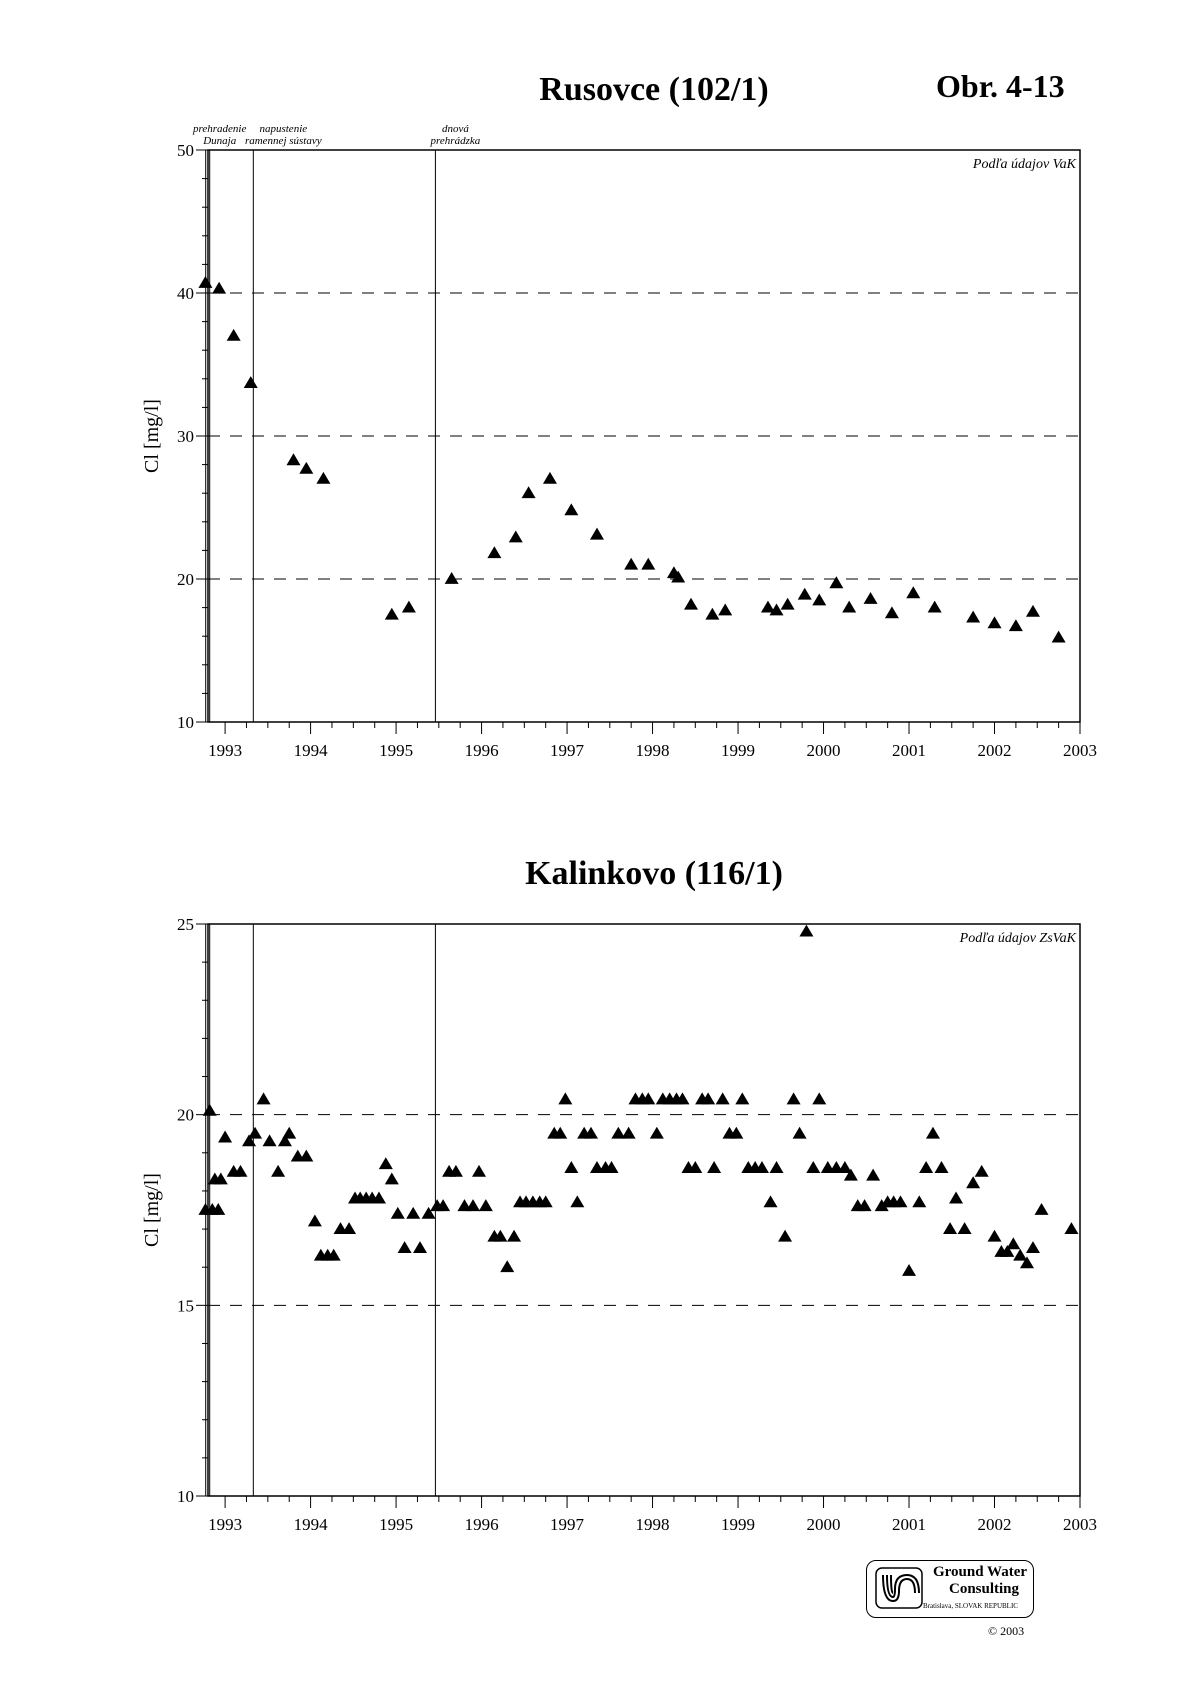 The image size is (1190, 1683). I want to click on x-tick-label: 1994, so click(311, 750).